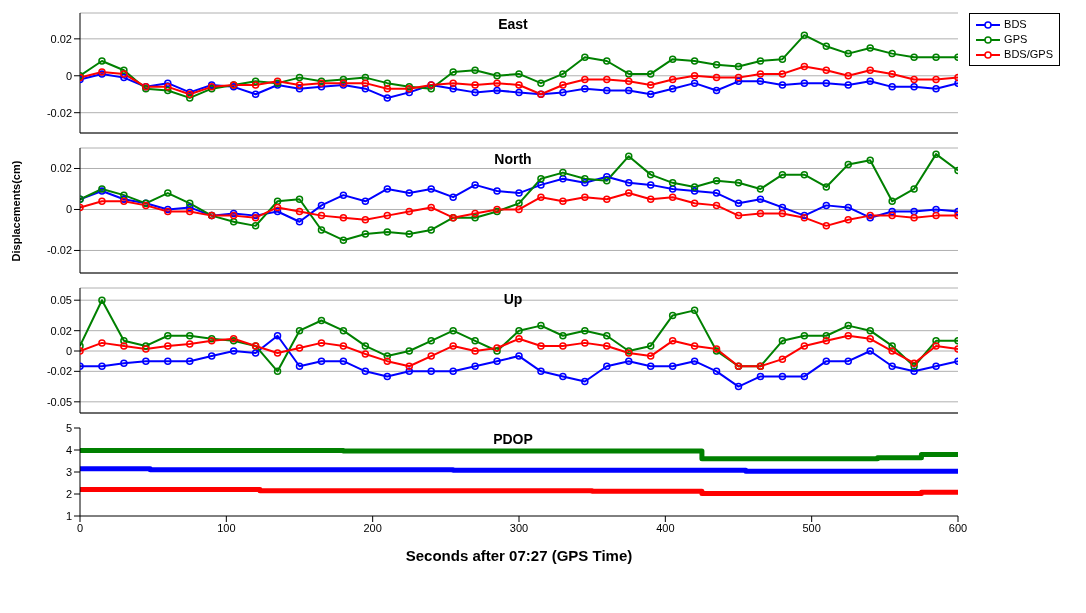 This screenshot has height=613, width=1086. Describe the element at coordinates (519, 527) in the screenshot. I see `x-tick-label: 300` at that location.